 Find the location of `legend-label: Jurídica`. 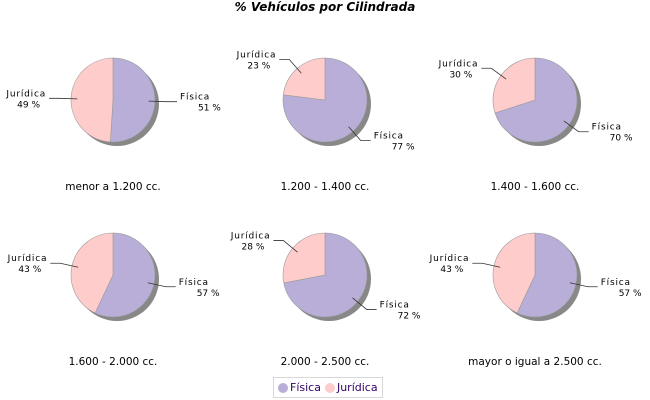

legend-label: Jurídica is located at coordinates (357, 387).